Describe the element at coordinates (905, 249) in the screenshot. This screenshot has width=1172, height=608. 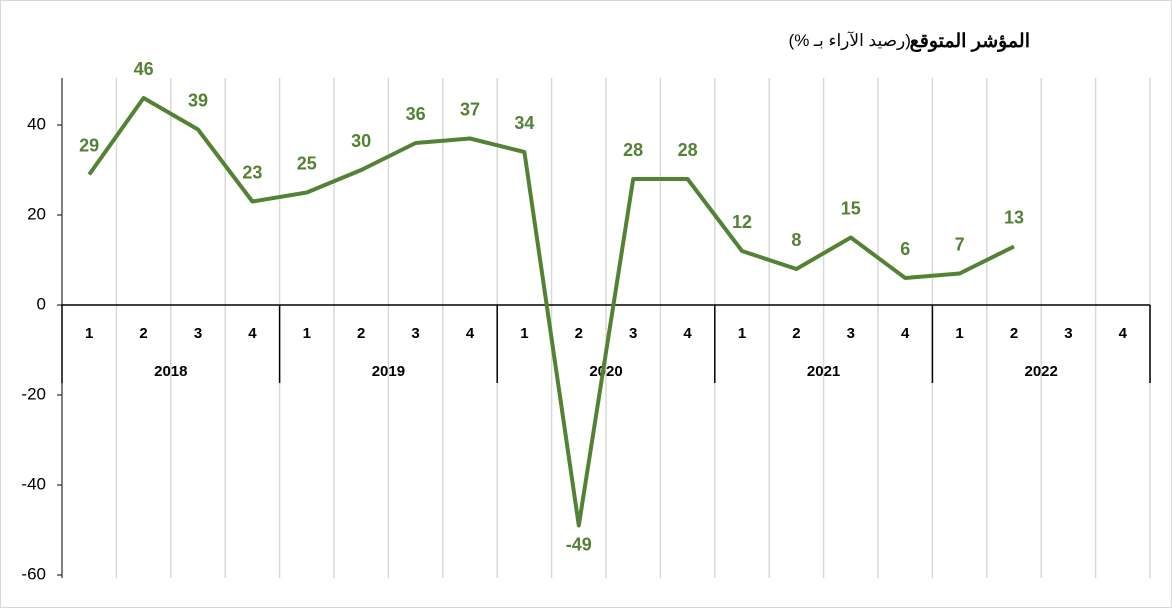
I see `data-label: 6` at that location.